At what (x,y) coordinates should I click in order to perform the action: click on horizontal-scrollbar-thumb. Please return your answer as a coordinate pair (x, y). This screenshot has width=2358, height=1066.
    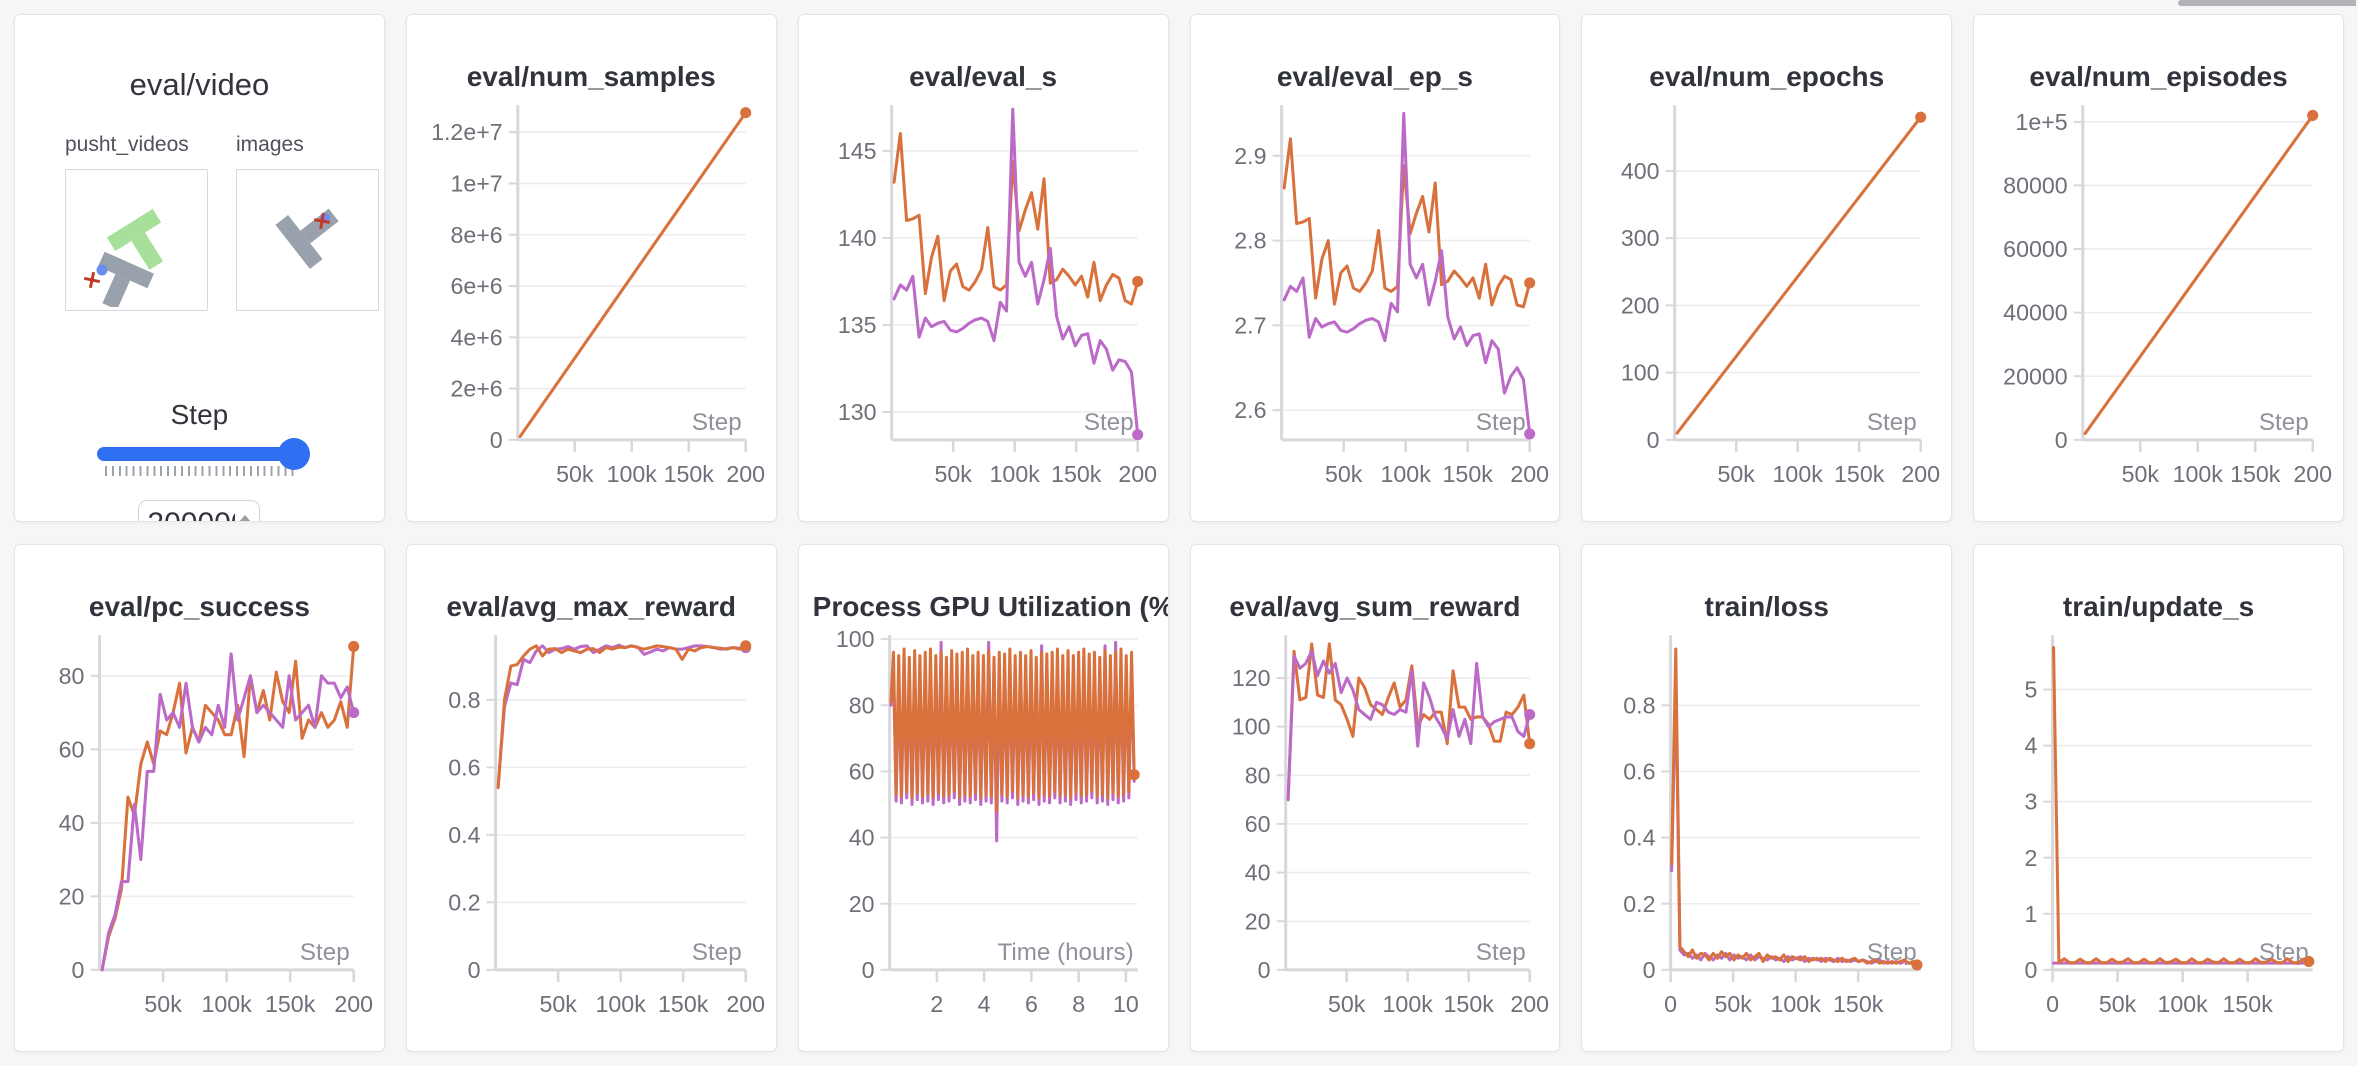
    Looking at the image, I should click on (2267, 3).